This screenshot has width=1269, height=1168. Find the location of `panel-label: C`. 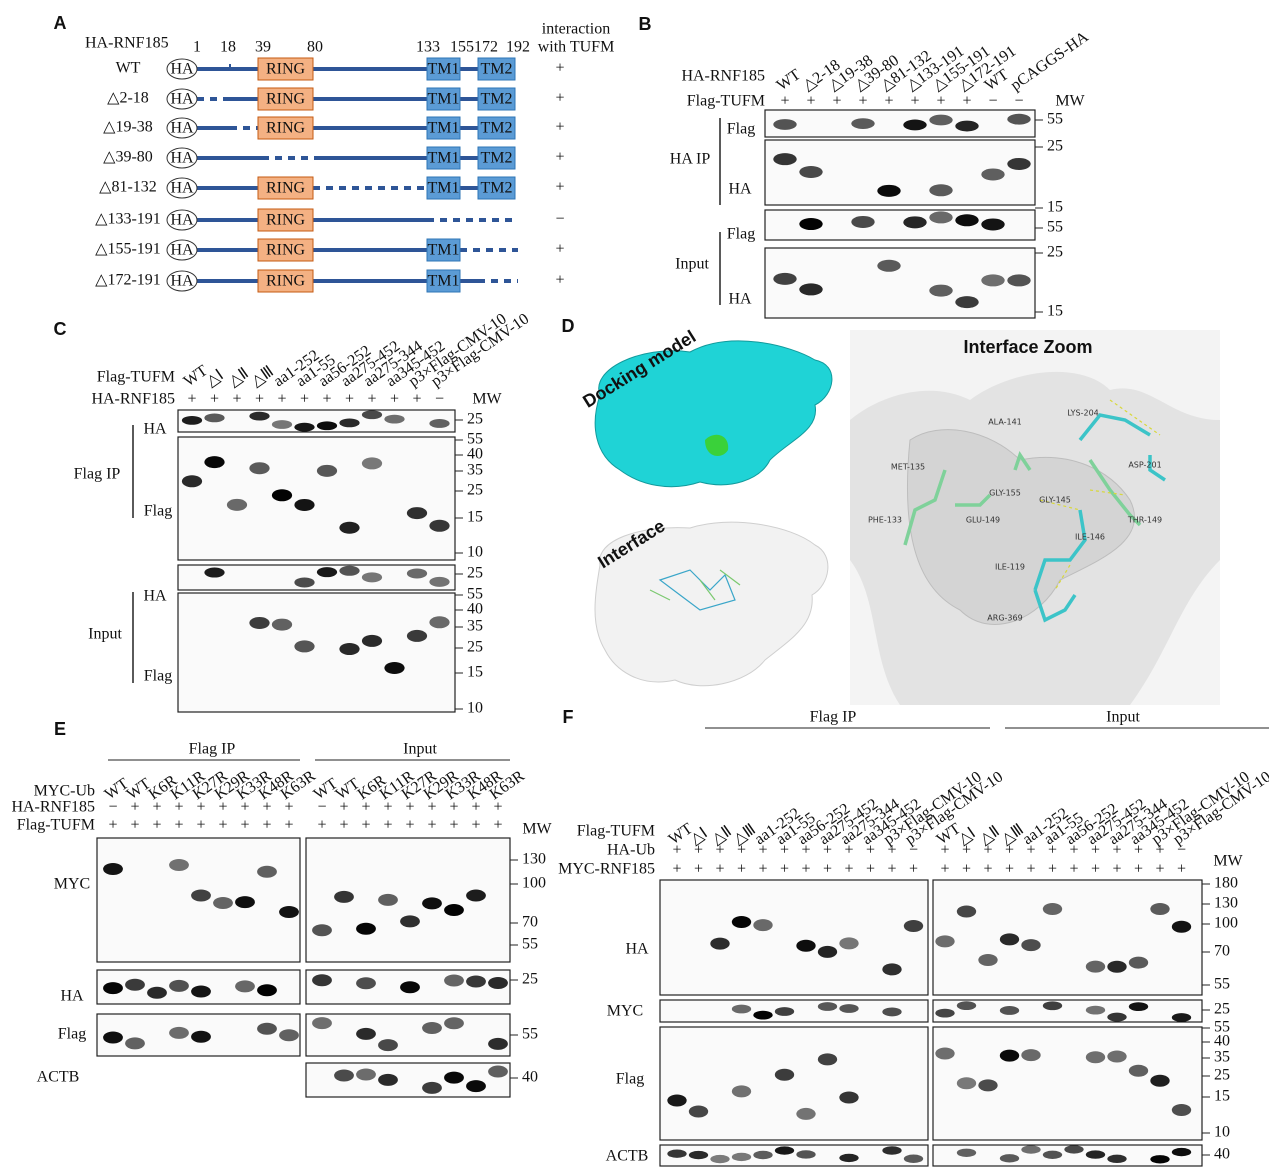

panel-label: C is located at coordinates (60, 329).